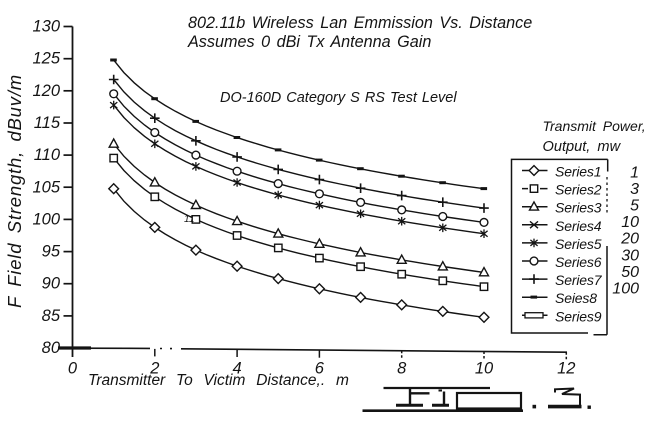  Describe the element at coordinates (578, 208) in the screenshot. I see `svg-text: Series3` at that location.